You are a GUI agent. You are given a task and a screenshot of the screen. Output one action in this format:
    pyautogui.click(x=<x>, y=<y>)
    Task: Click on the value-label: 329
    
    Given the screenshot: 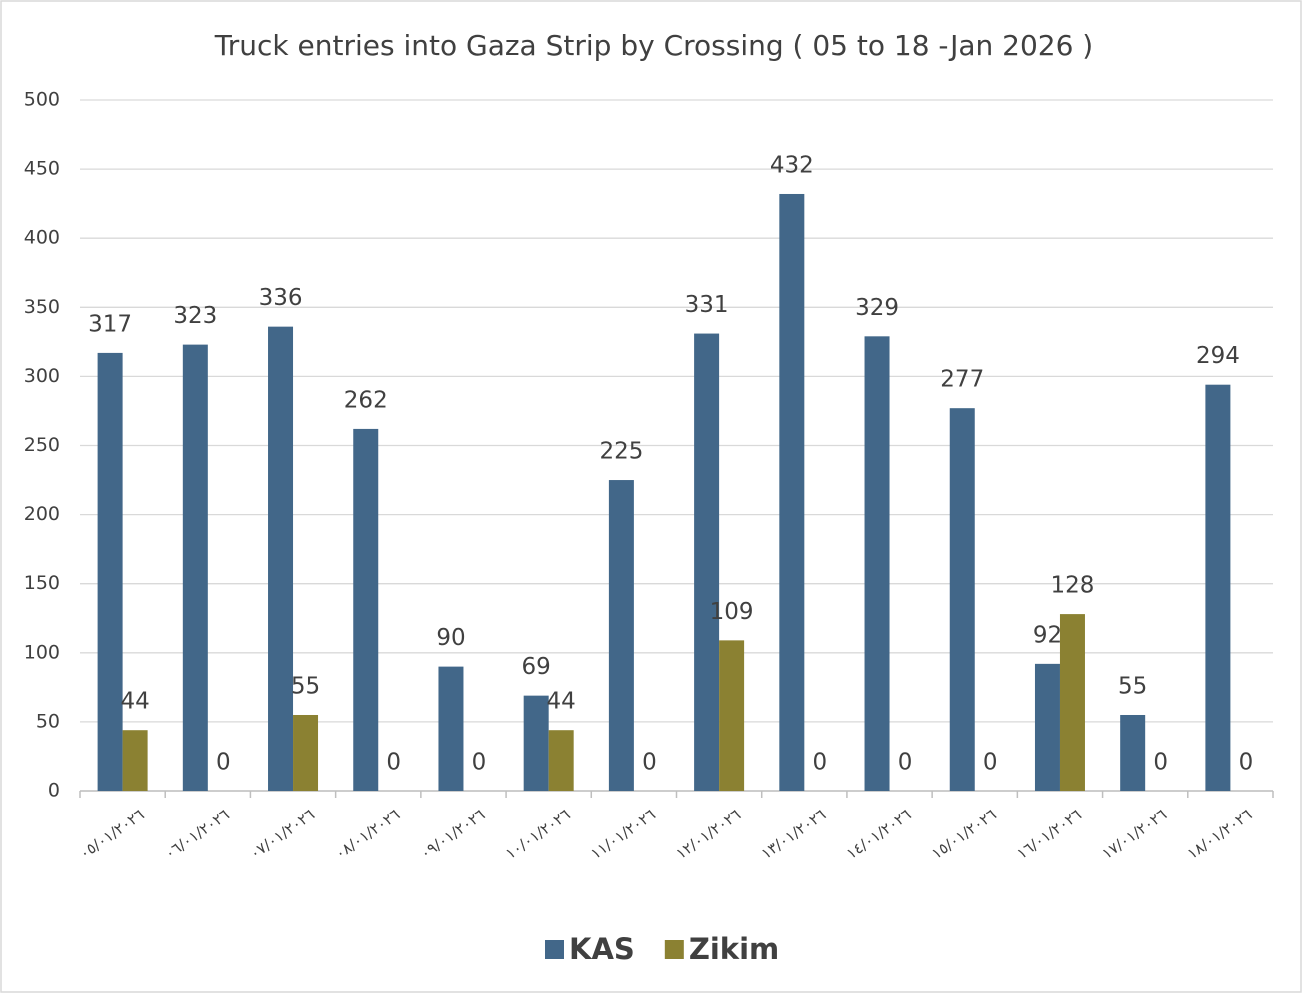 What is the action you would take?
    pyautogui.click(x=877, y=308)
    